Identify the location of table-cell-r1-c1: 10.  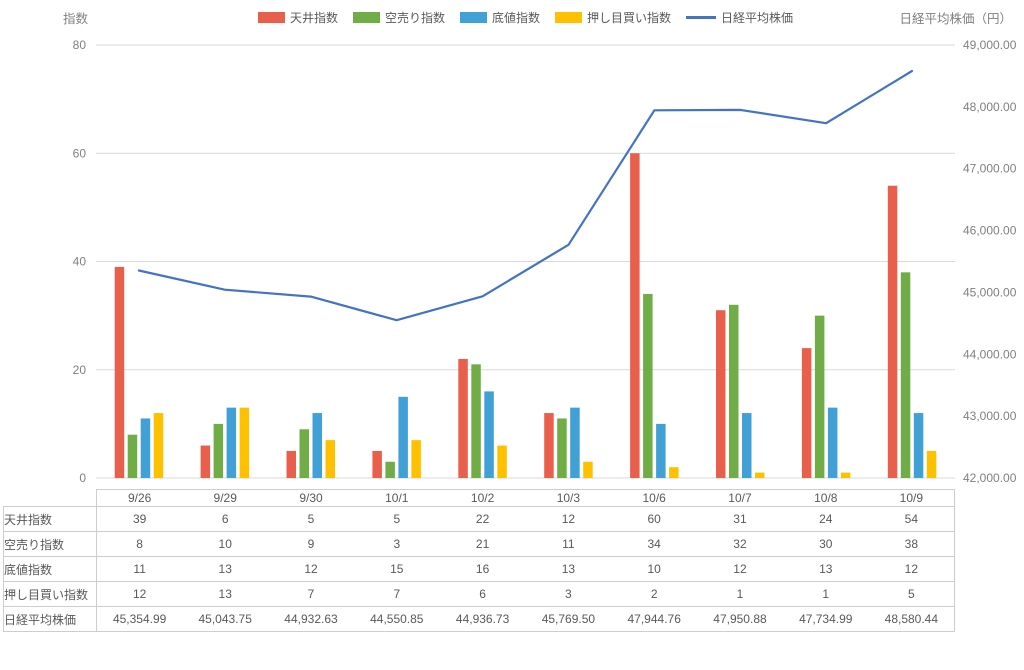
(225, 544).